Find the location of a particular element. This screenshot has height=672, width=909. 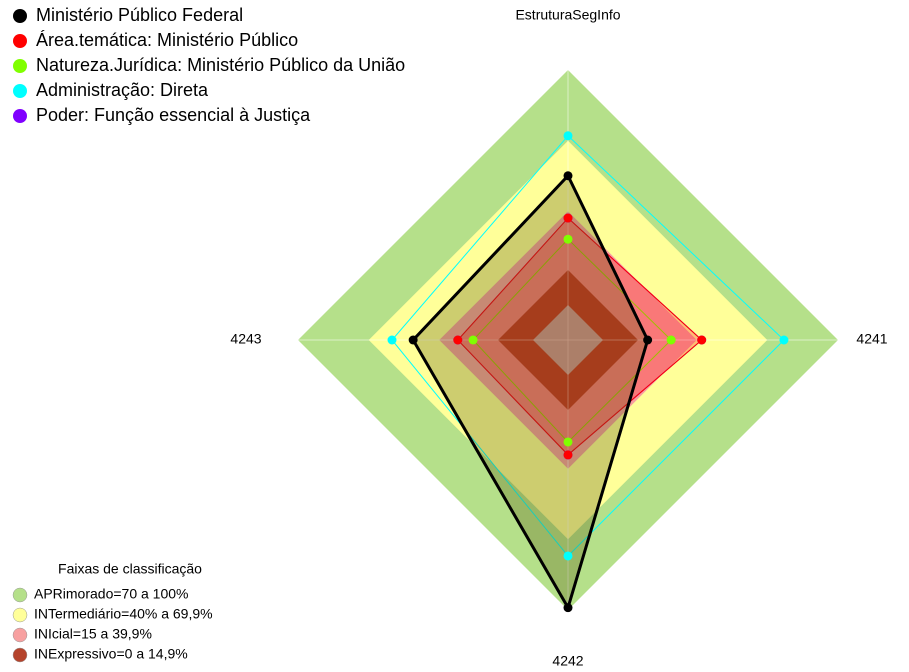

axis-label: 4241 is located at coordinates (871, 339).